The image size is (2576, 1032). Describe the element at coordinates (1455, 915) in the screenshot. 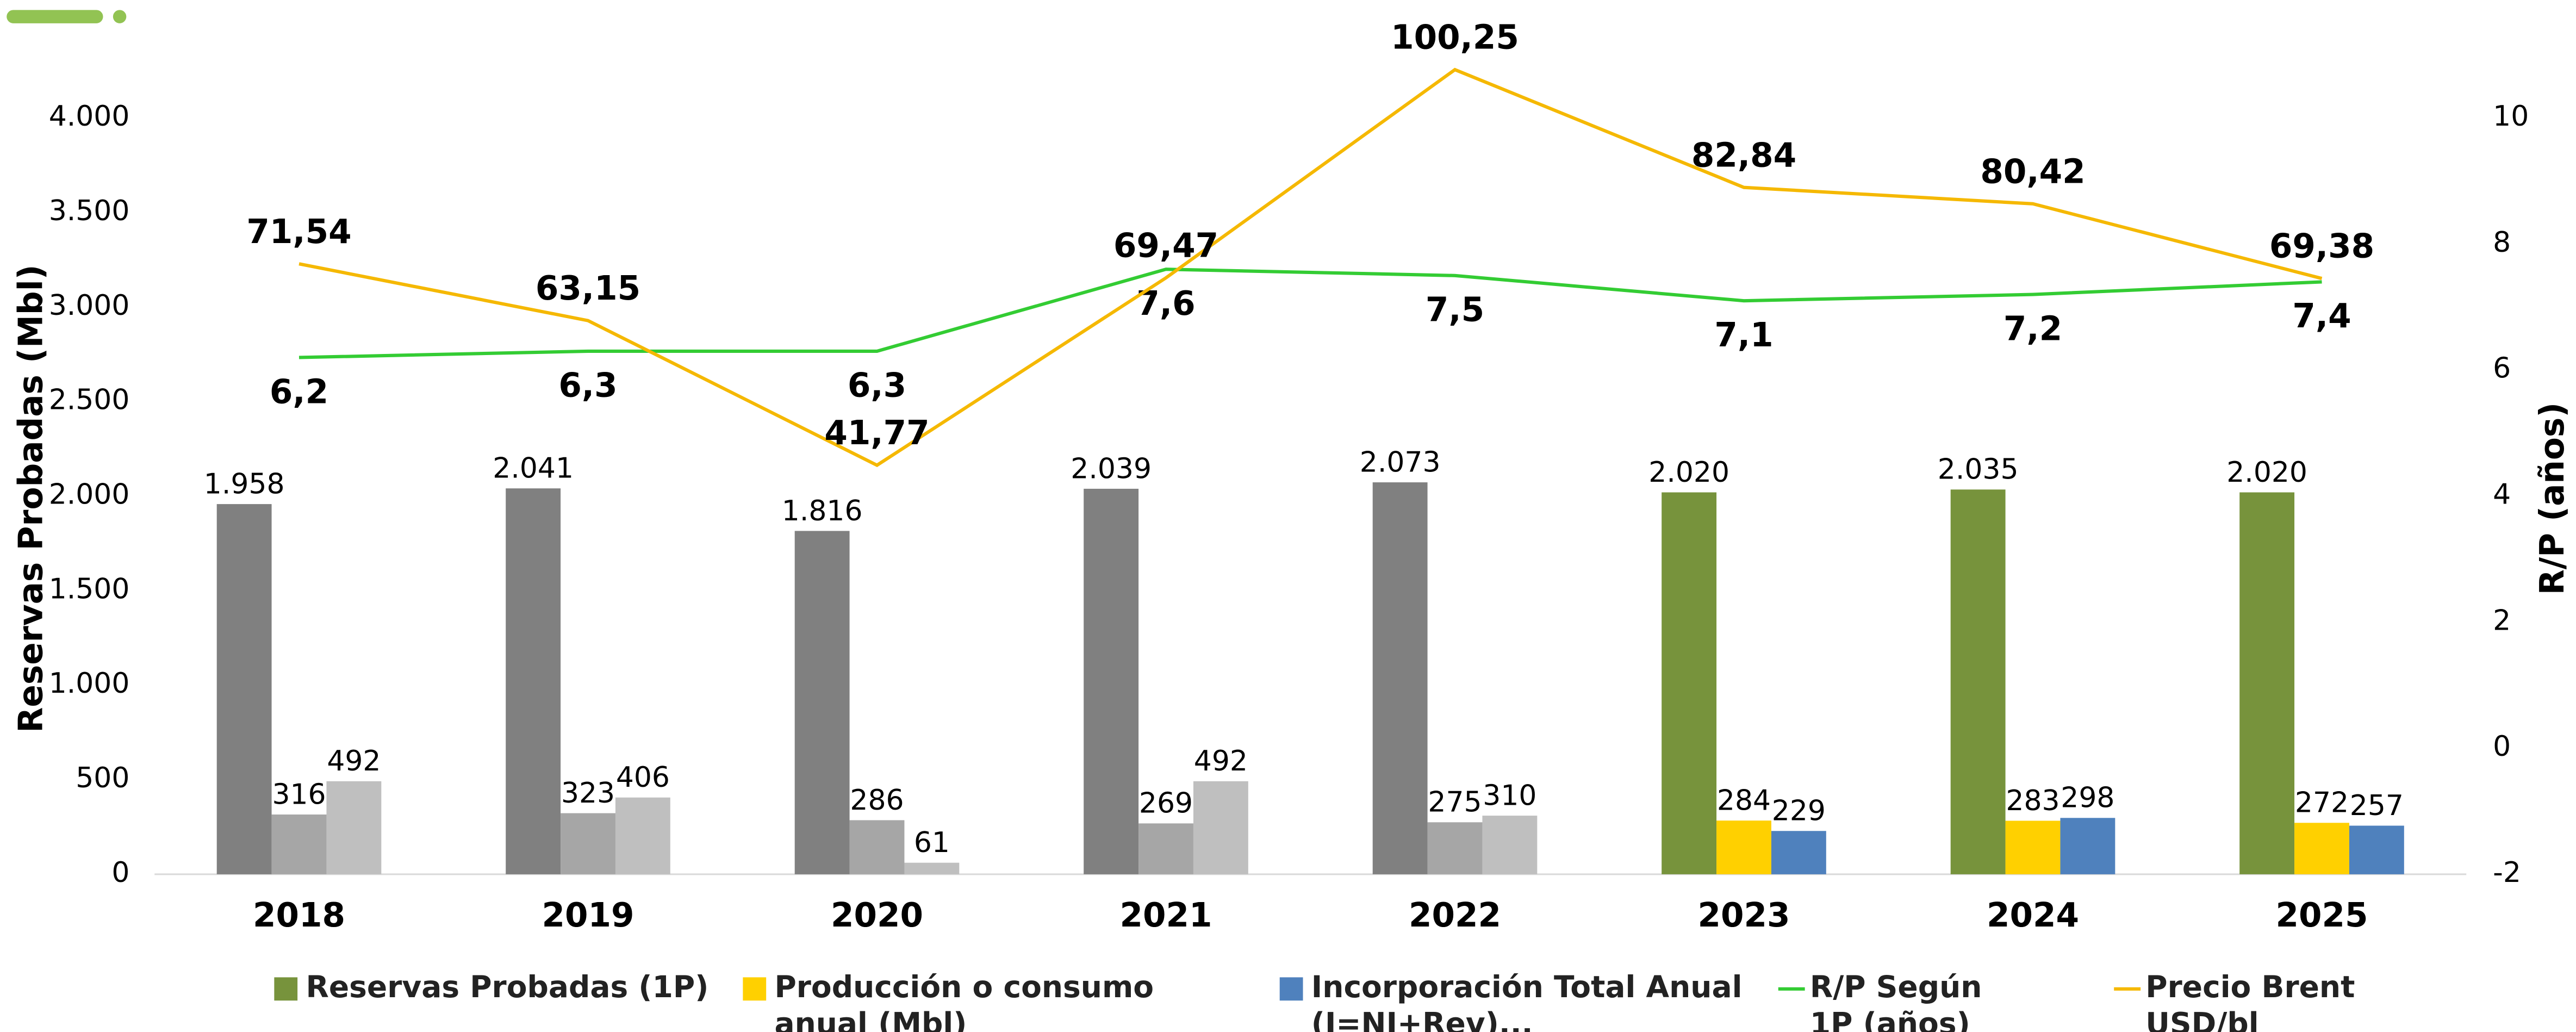

I see `x-tick-label: 2022` at that location.